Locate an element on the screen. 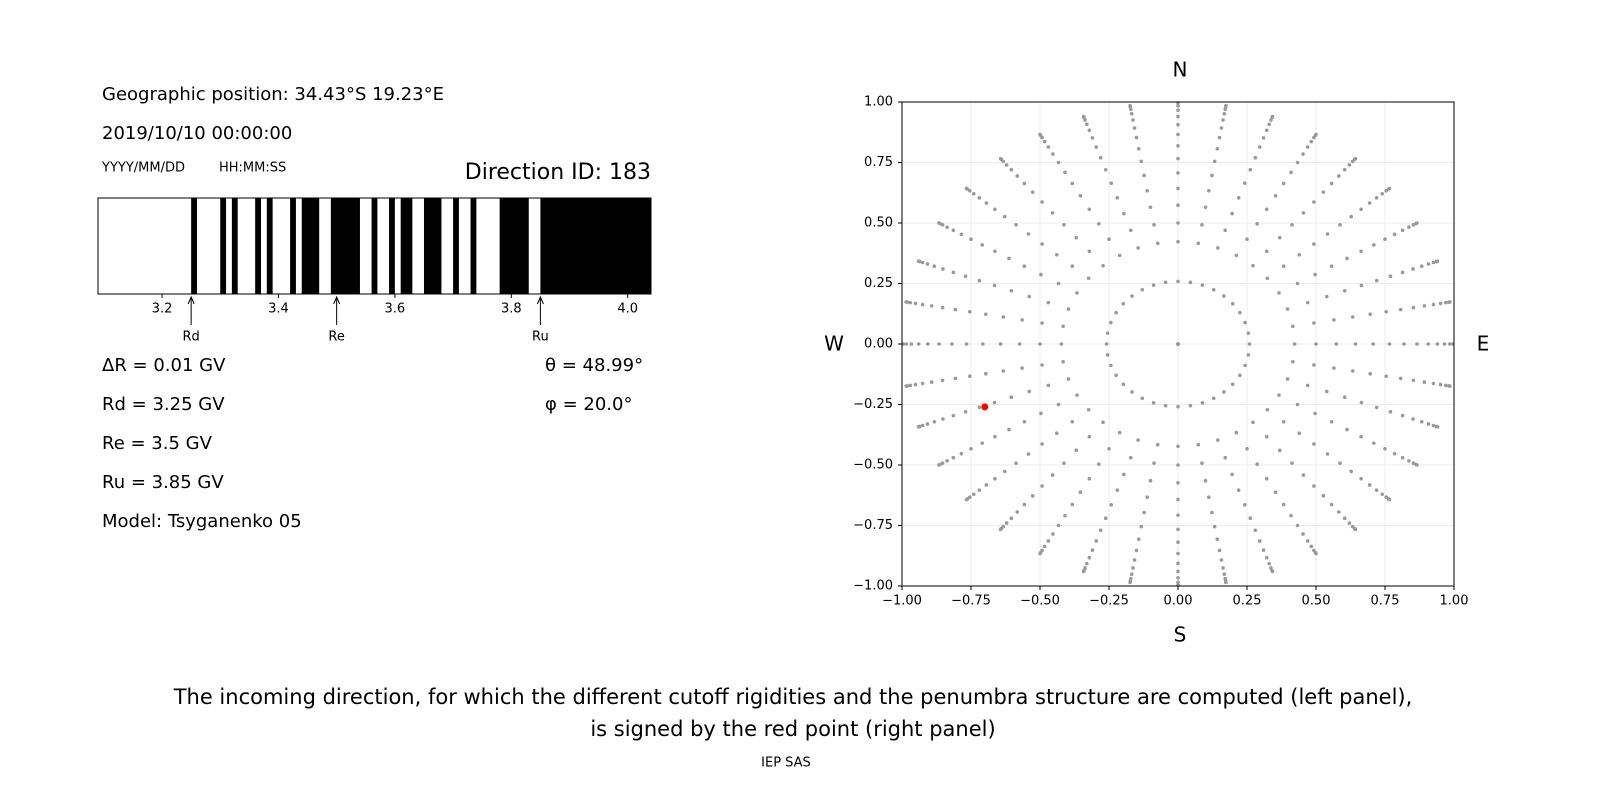  y-tick-label: −0.25 is located at coordinates (873, 404).